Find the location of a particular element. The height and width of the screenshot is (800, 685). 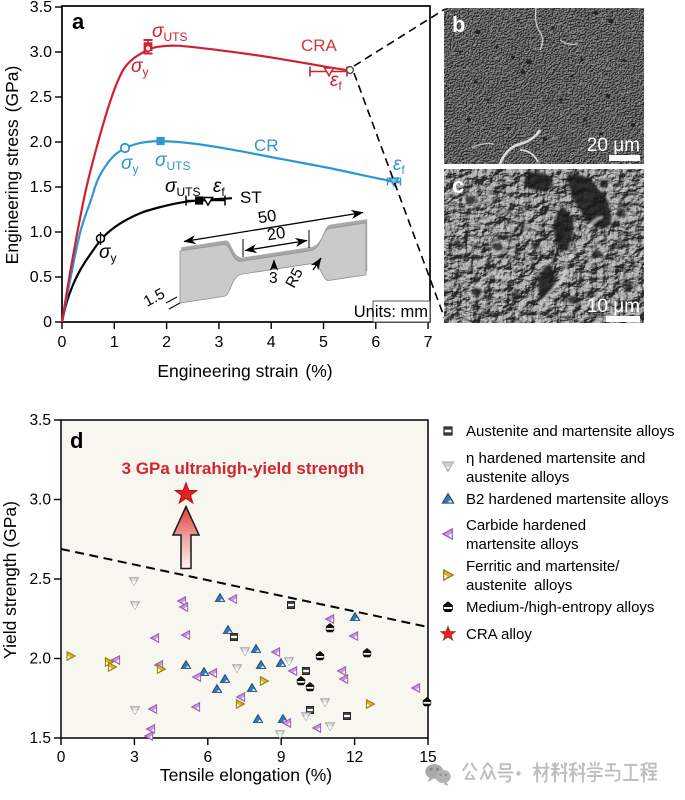

svg-text: Ferritic and martensite/ is located at coordinates (543, 566).